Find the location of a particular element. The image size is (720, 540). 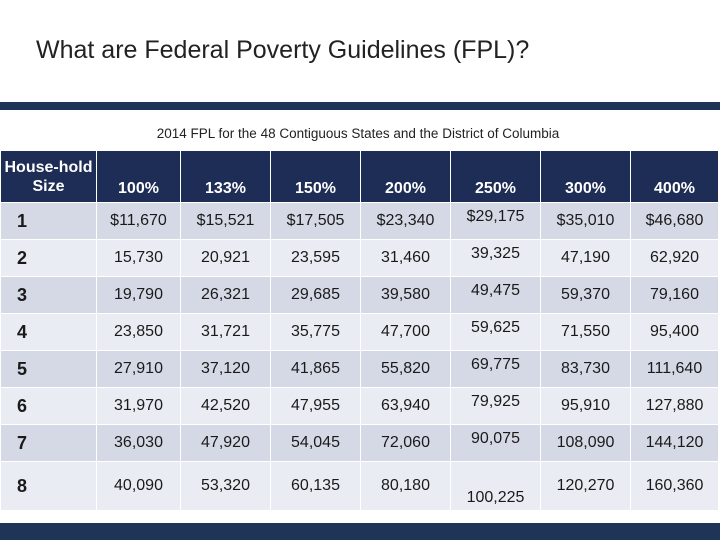

cell-text: 71,550 is located at coordinates (585, 331).